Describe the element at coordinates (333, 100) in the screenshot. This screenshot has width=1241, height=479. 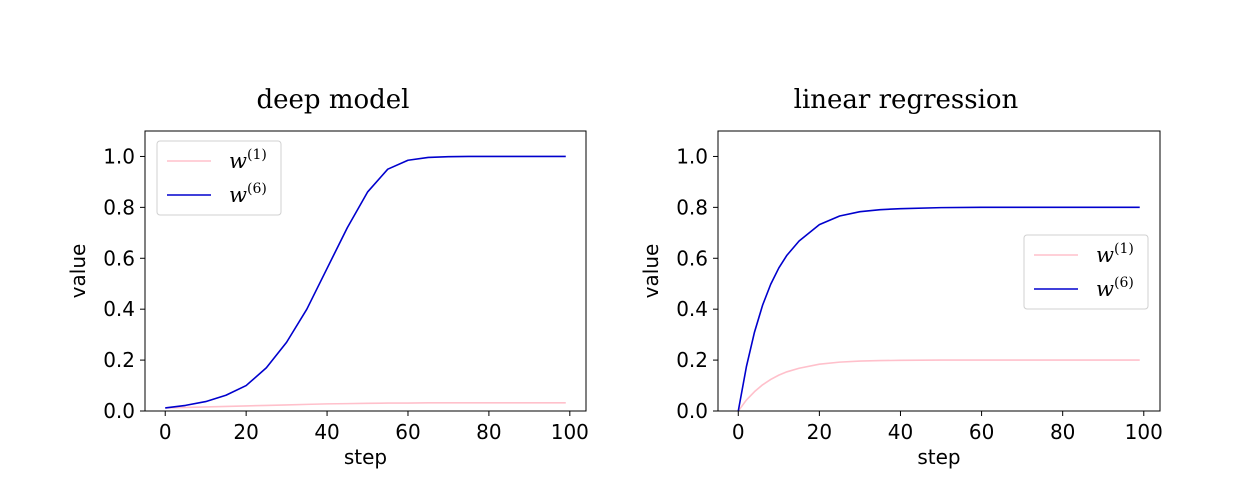
I see `chart-title: deep model` at that location.